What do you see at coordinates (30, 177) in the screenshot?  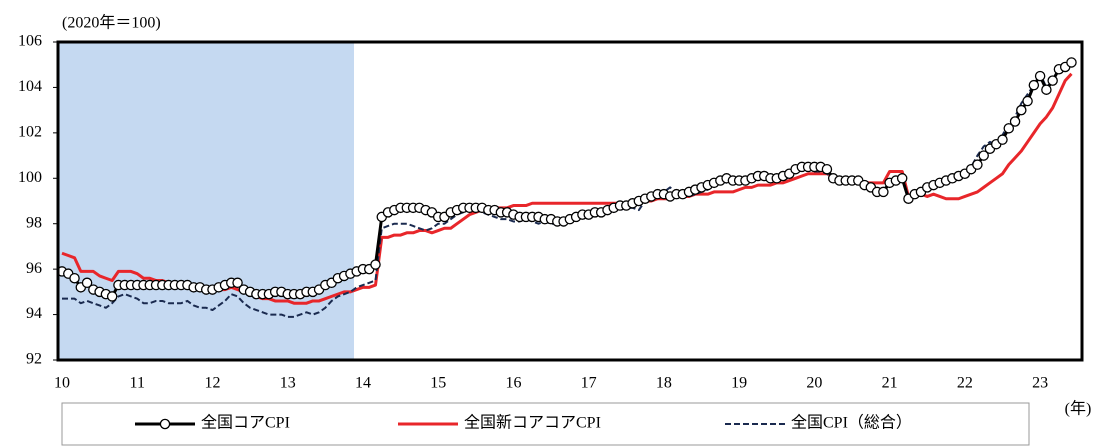 I see `y-tick-label: 100` at bounding box center [30, 177].